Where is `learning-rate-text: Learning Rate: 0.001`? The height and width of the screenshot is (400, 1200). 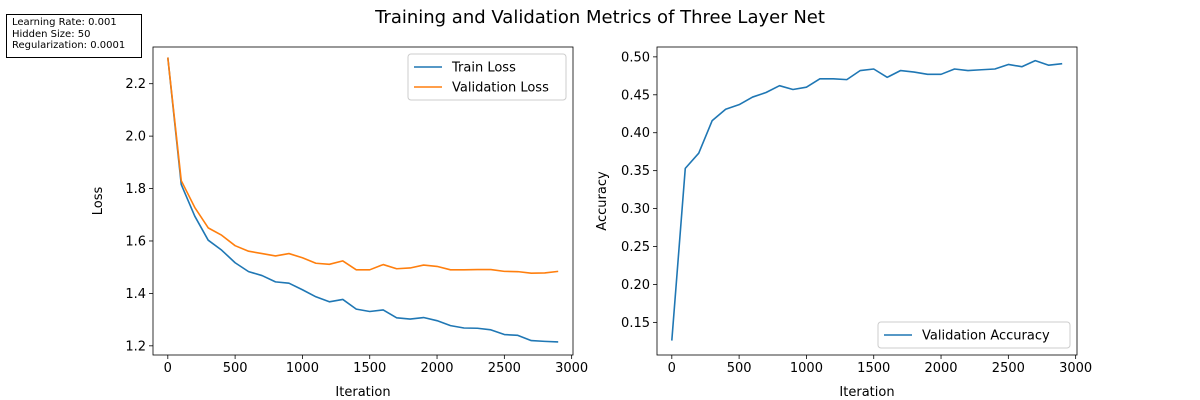
learning-rate-text: Learning Rate: 0.001 is located at coordinates (64, 22).